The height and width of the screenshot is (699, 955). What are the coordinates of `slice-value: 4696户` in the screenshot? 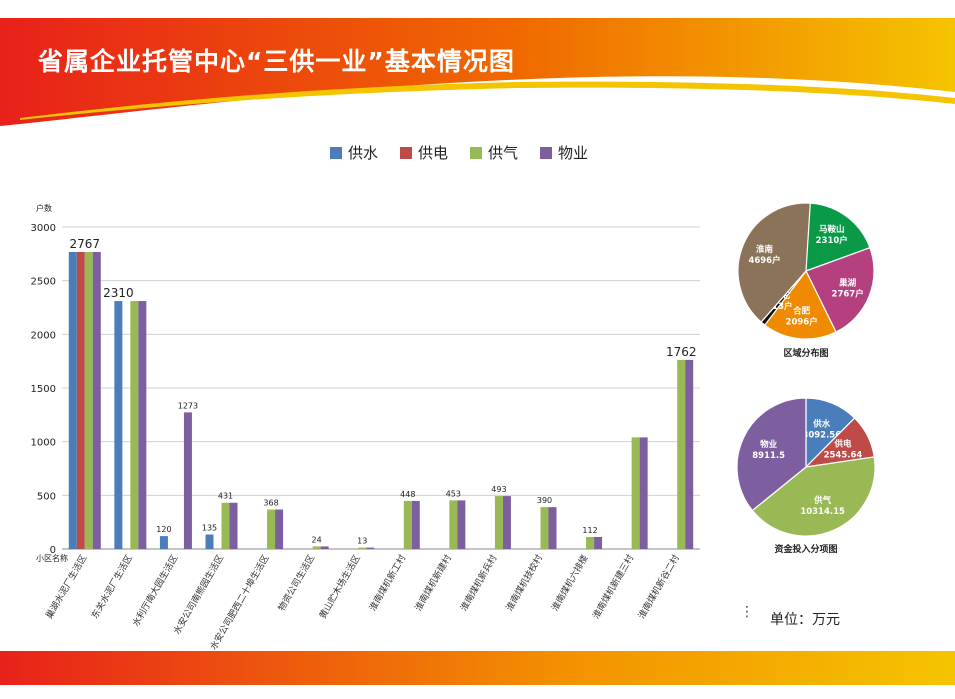 It's located at (764, 260).